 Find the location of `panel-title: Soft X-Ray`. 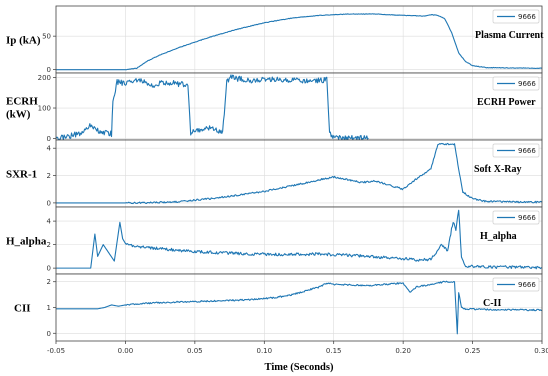

panel-title: Soft X-Ray is located at coordinates (498, 169).